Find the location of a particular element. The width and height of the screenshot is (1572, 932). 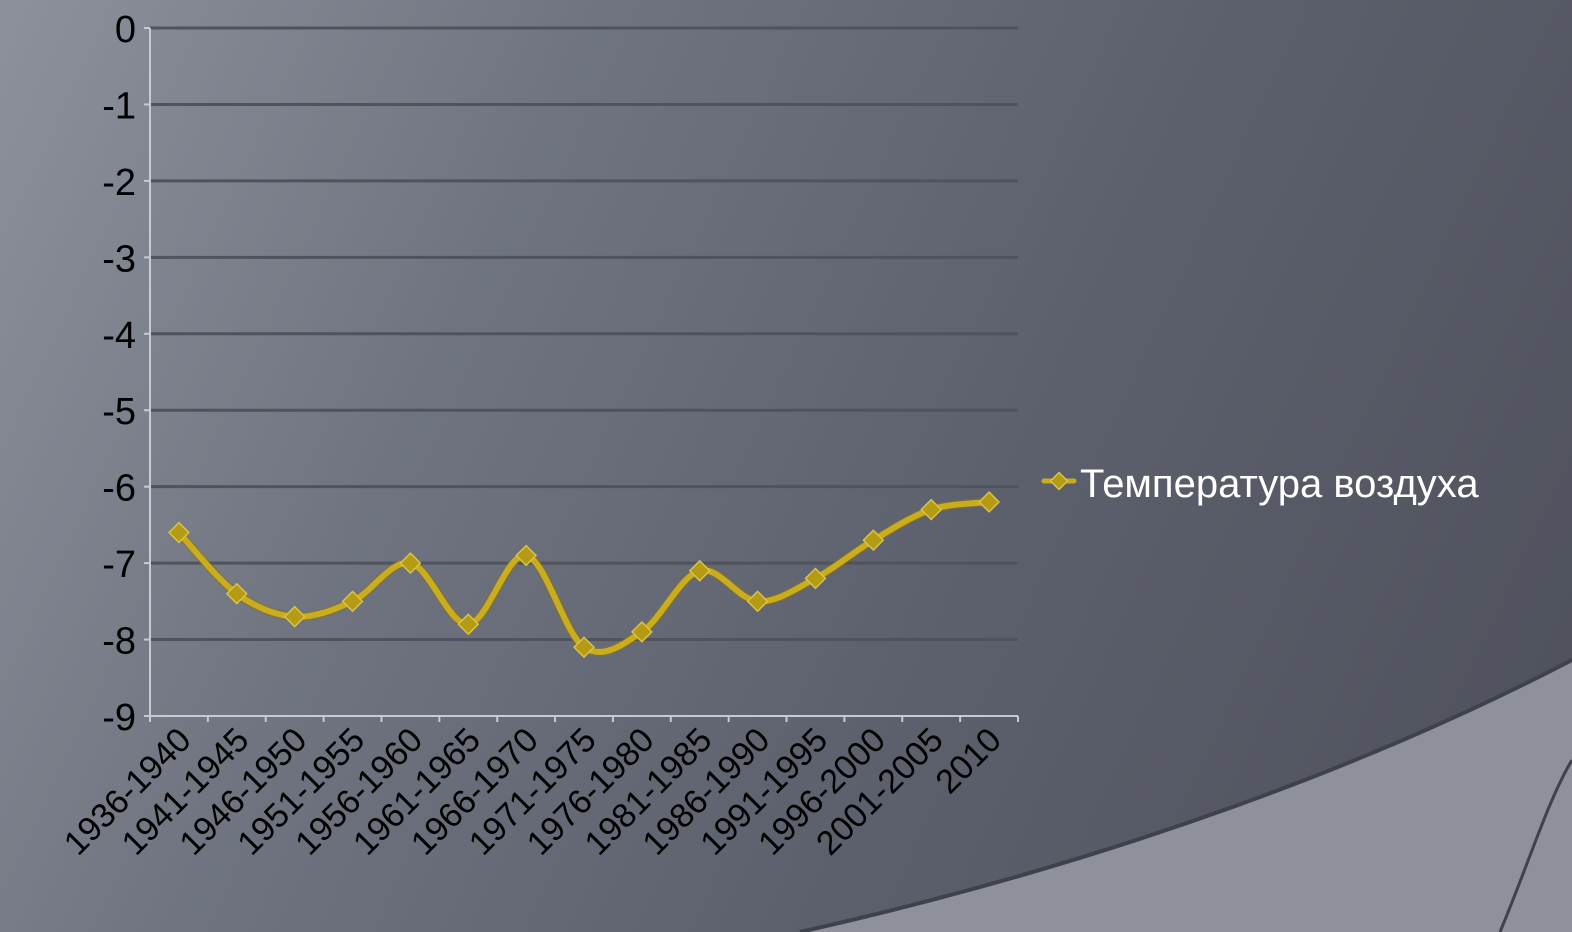

legend-marker-icon is located at coordinates (1059, 481).